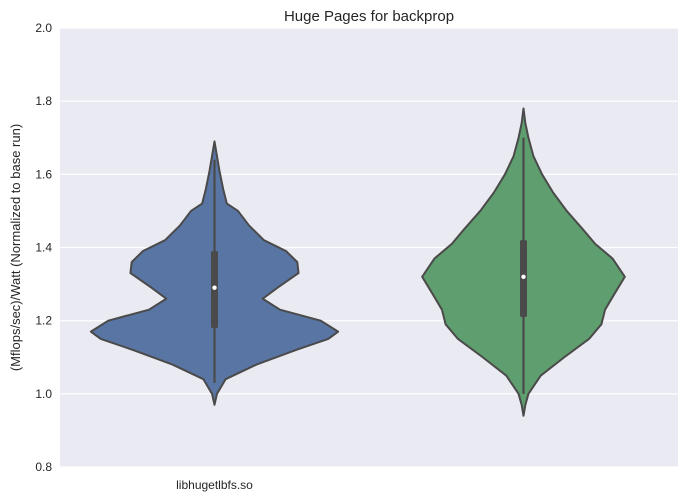 The height and width of the screenshot is (502, 688). What do you see at coordinates (369, 16) in the screenshot?
I see `chart-title: Huge Pages for backprop` at bounding box center [369, 16].